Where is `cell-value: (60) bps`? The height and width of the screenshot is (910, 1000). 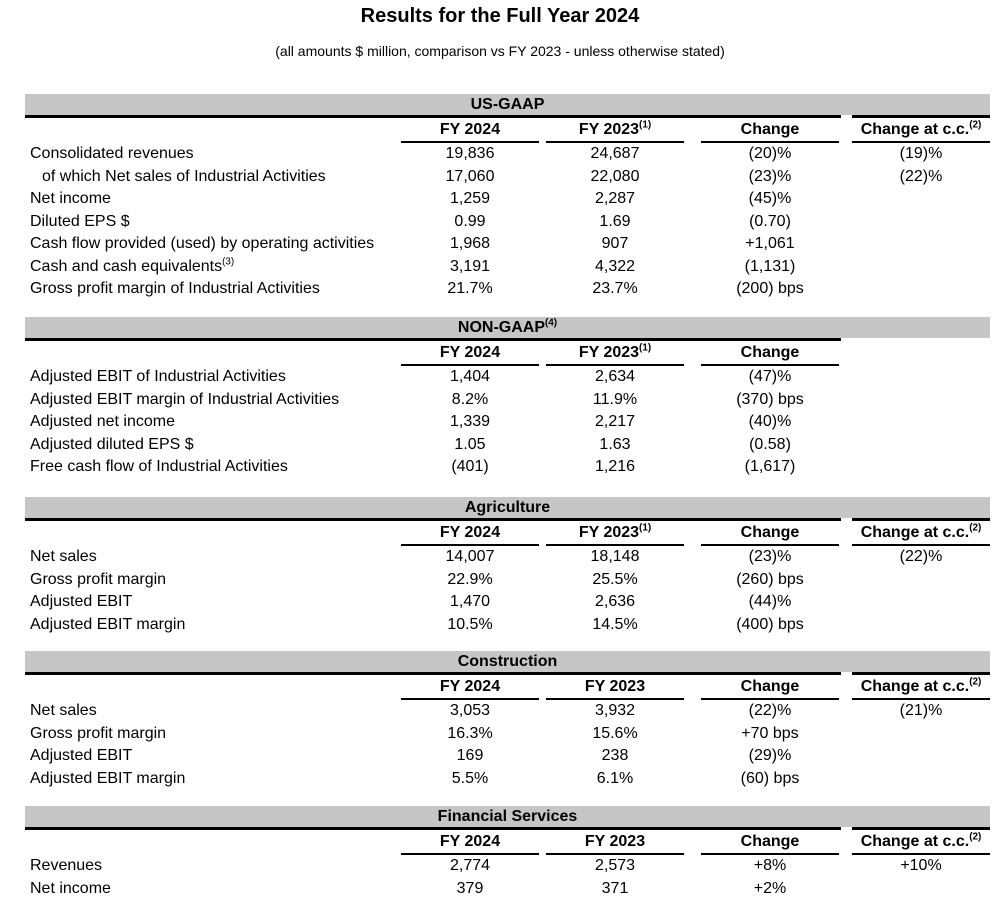
cell-value: (60) bps is located at coordinates (770, 778).